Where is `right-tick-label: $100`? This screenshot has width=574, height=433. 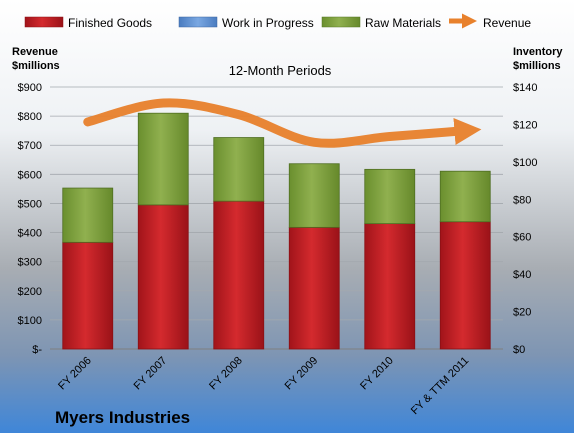 right-tick-label: $100 is located at coordinates (525, 163).